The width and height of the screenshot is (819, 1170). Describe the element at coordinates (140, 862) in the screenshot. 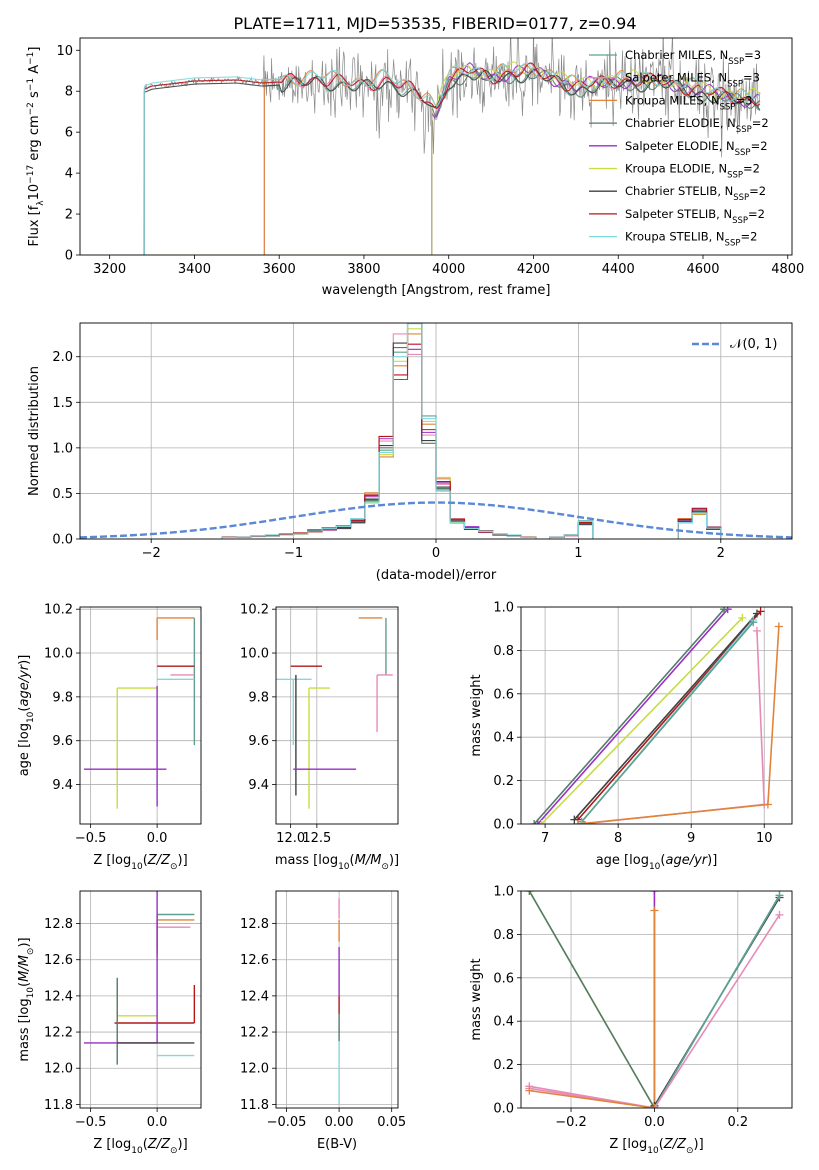

I see `age_vs_Z-x-label: Z [log10(Z/Z⊙)]` at that location.